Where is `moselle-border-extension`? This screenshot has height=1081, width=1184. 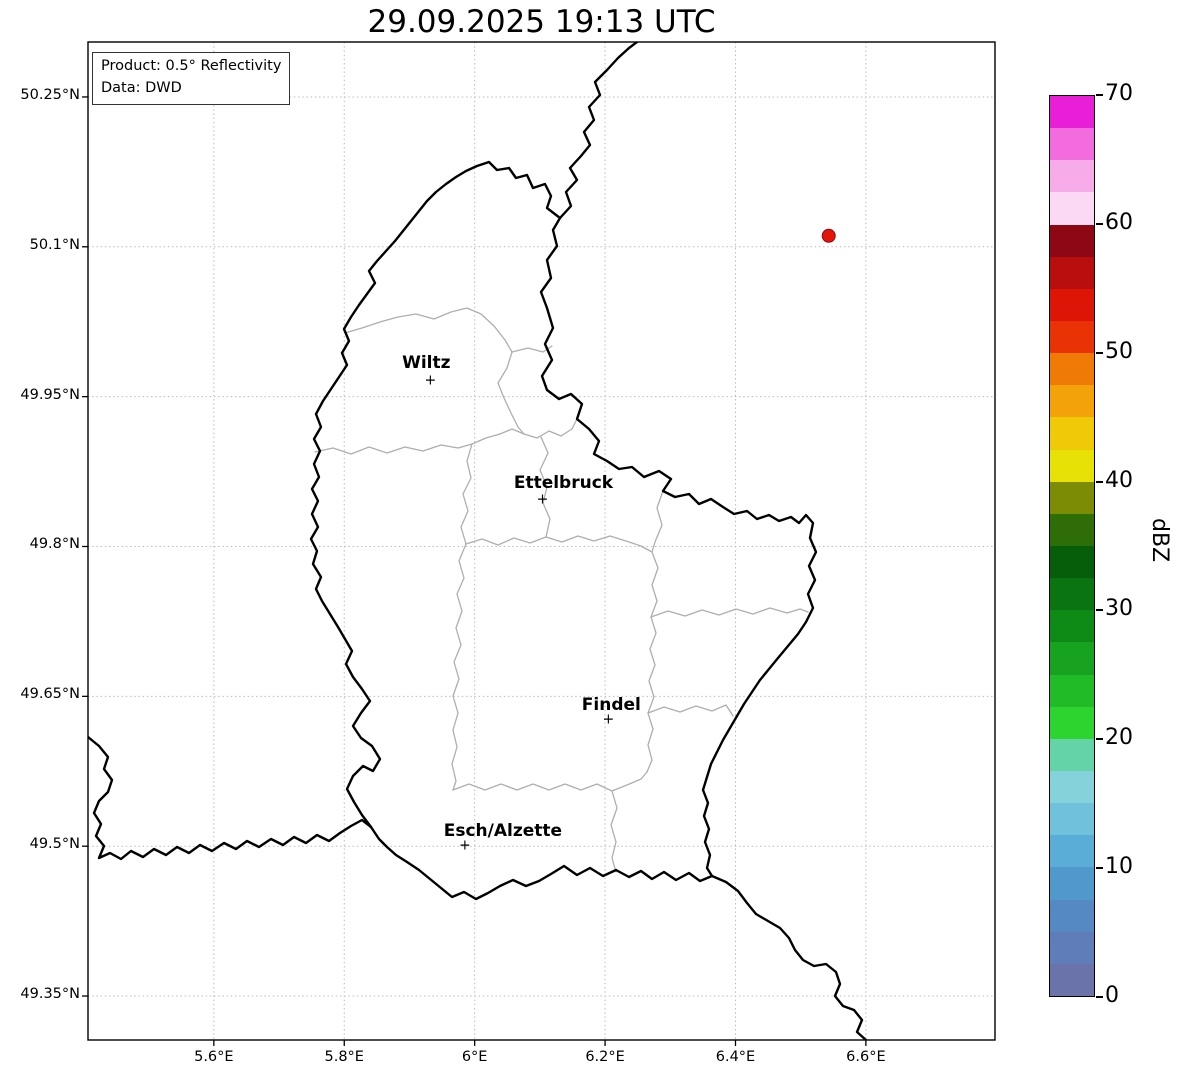
moselle-border-extension is located at coordinates (789, 957).